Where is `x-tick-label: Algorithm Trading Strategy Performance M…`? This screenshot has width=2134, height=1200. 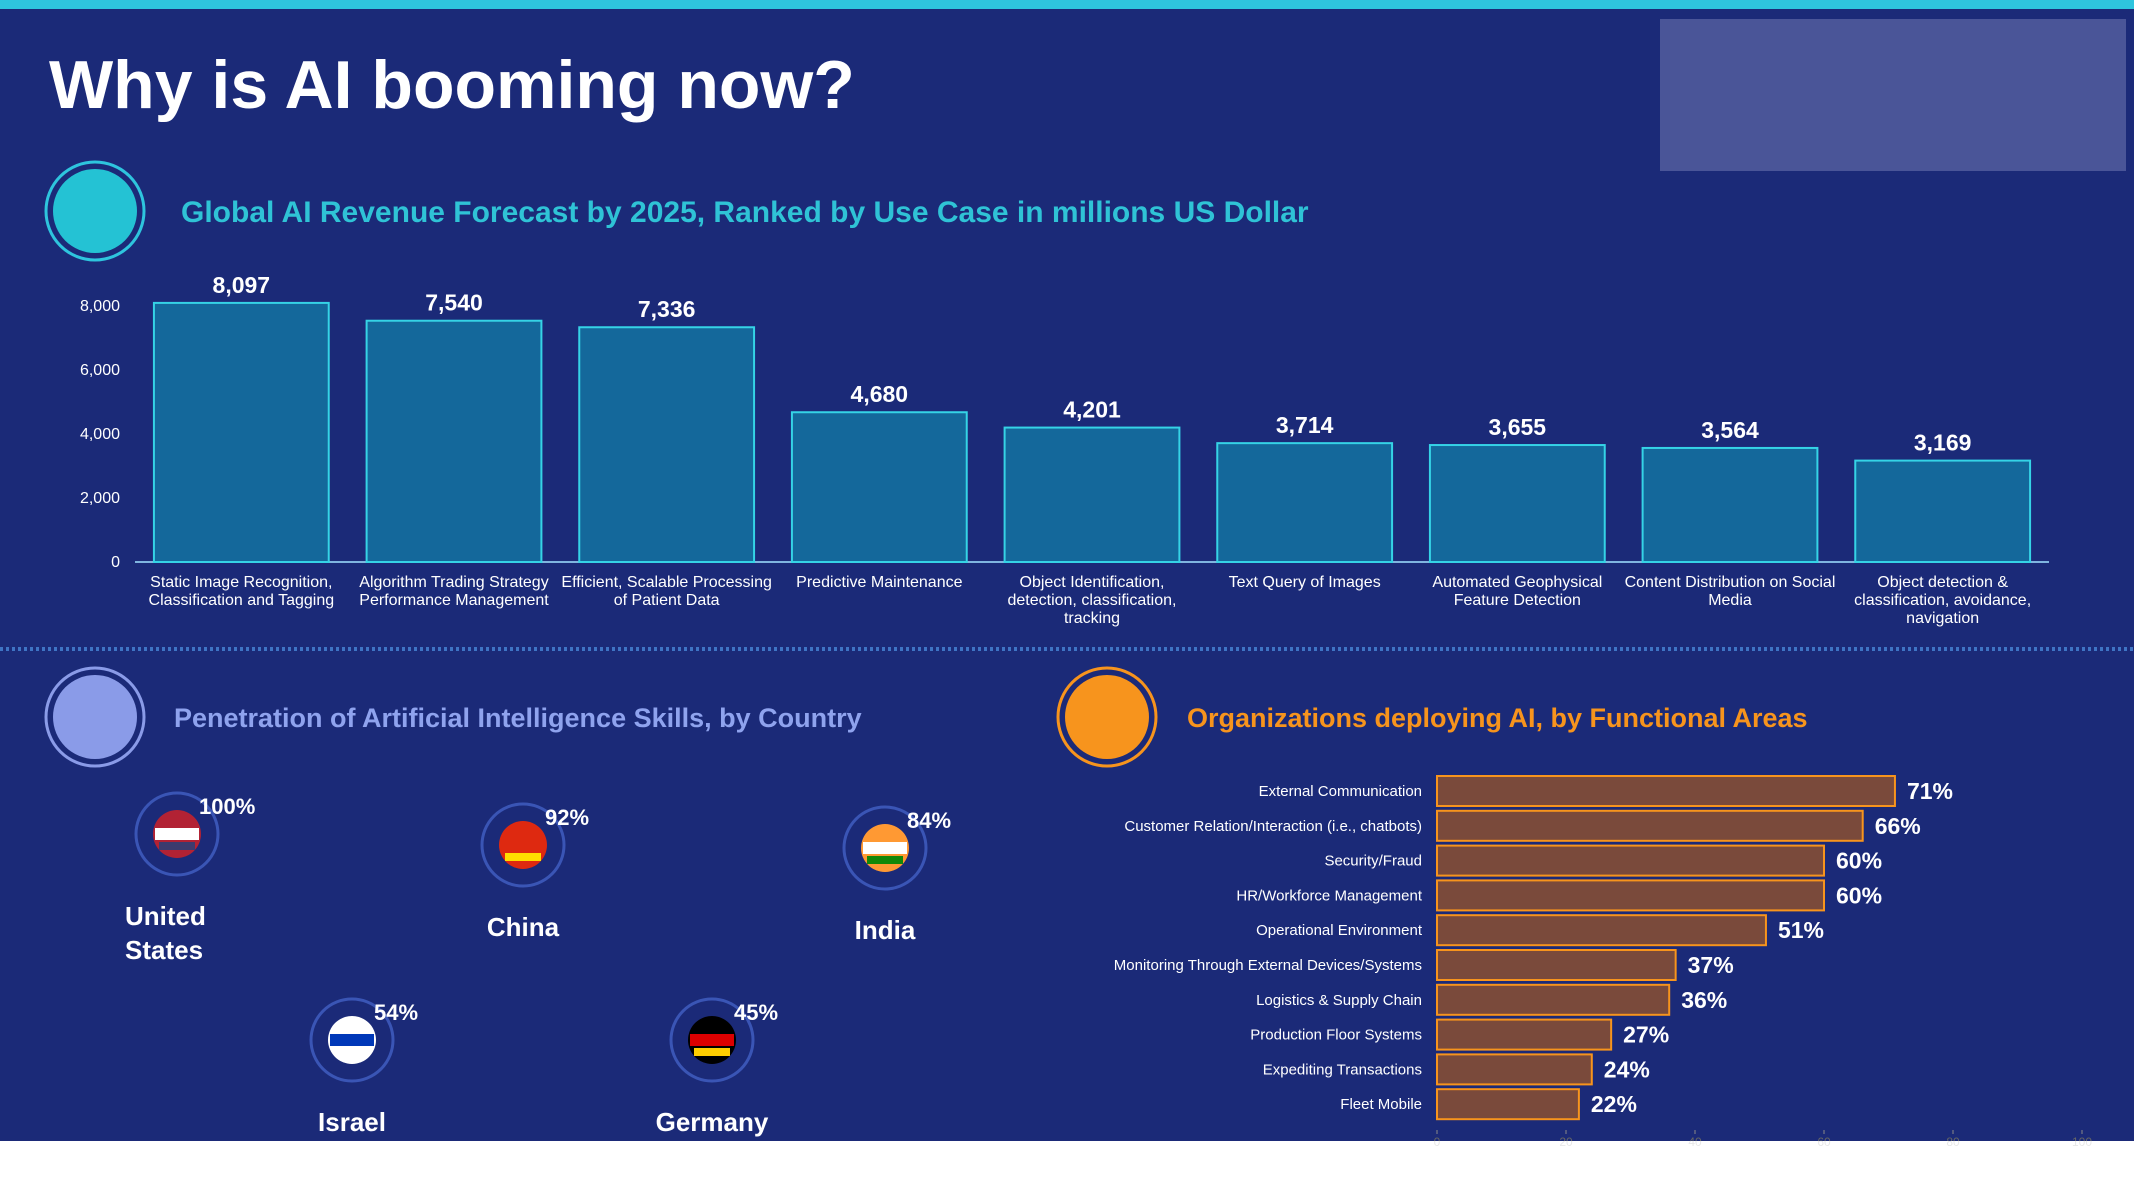 x-tick-label: Algorithm Trading Strategy Performance M… is located at coordinates (454, 591).